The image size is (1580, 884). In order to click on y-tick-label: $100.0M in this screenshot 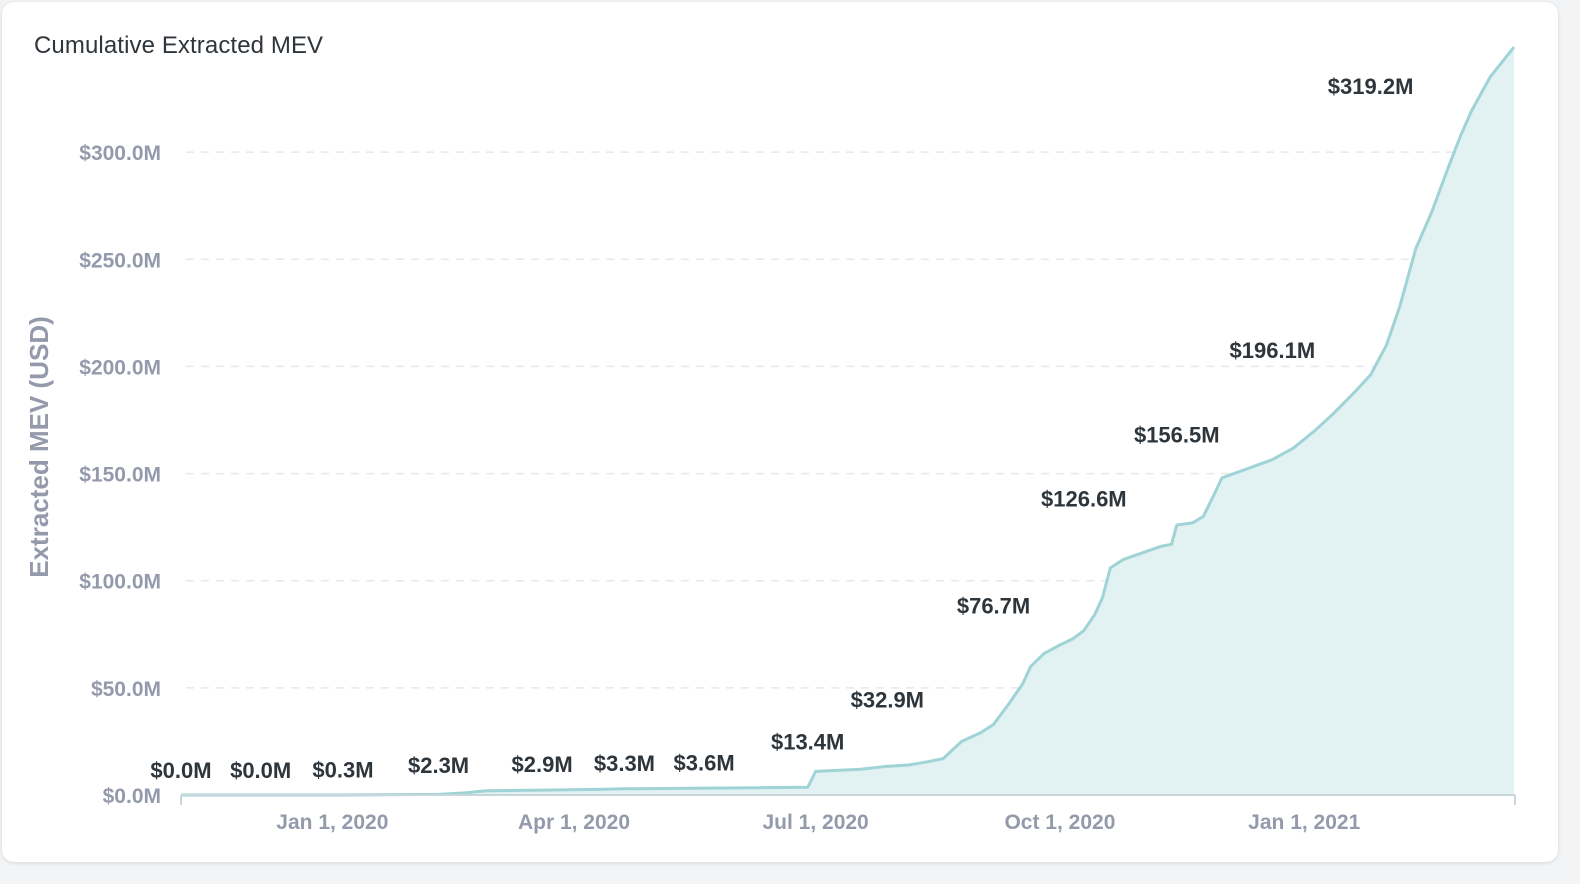, I will do `click(120, 582)`.